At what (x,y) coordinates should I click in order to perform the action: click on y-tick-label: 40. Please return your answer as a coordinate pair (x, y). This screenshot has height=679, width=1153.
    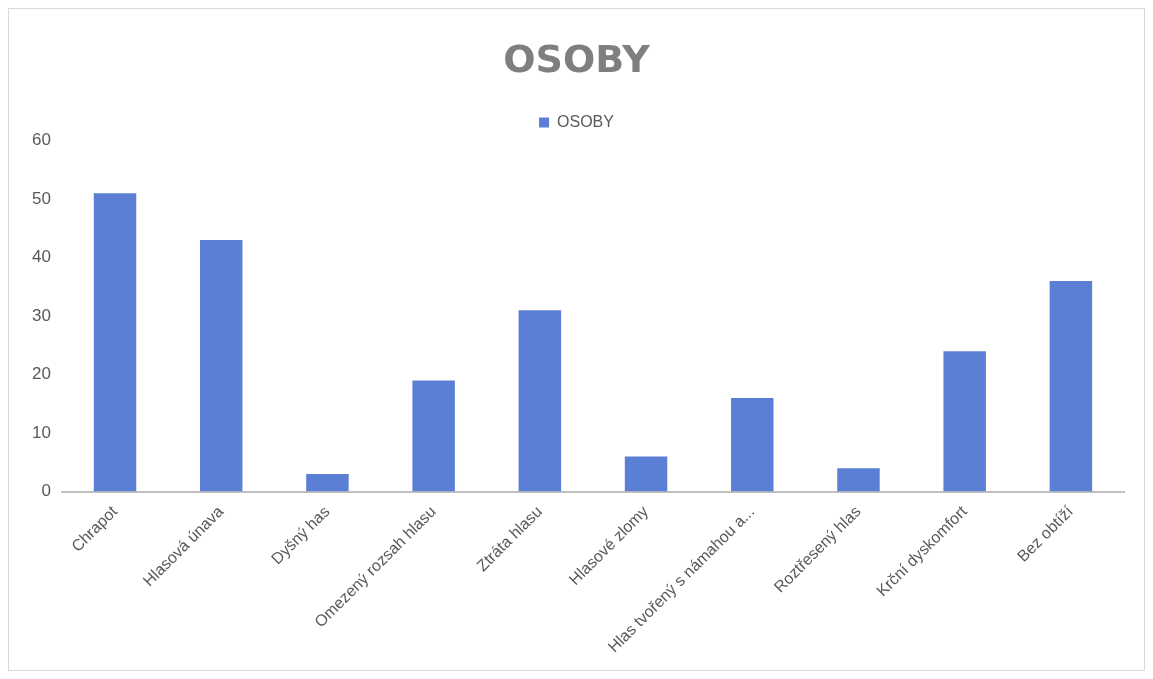
    Looking at the image, I should click on (41, 257).